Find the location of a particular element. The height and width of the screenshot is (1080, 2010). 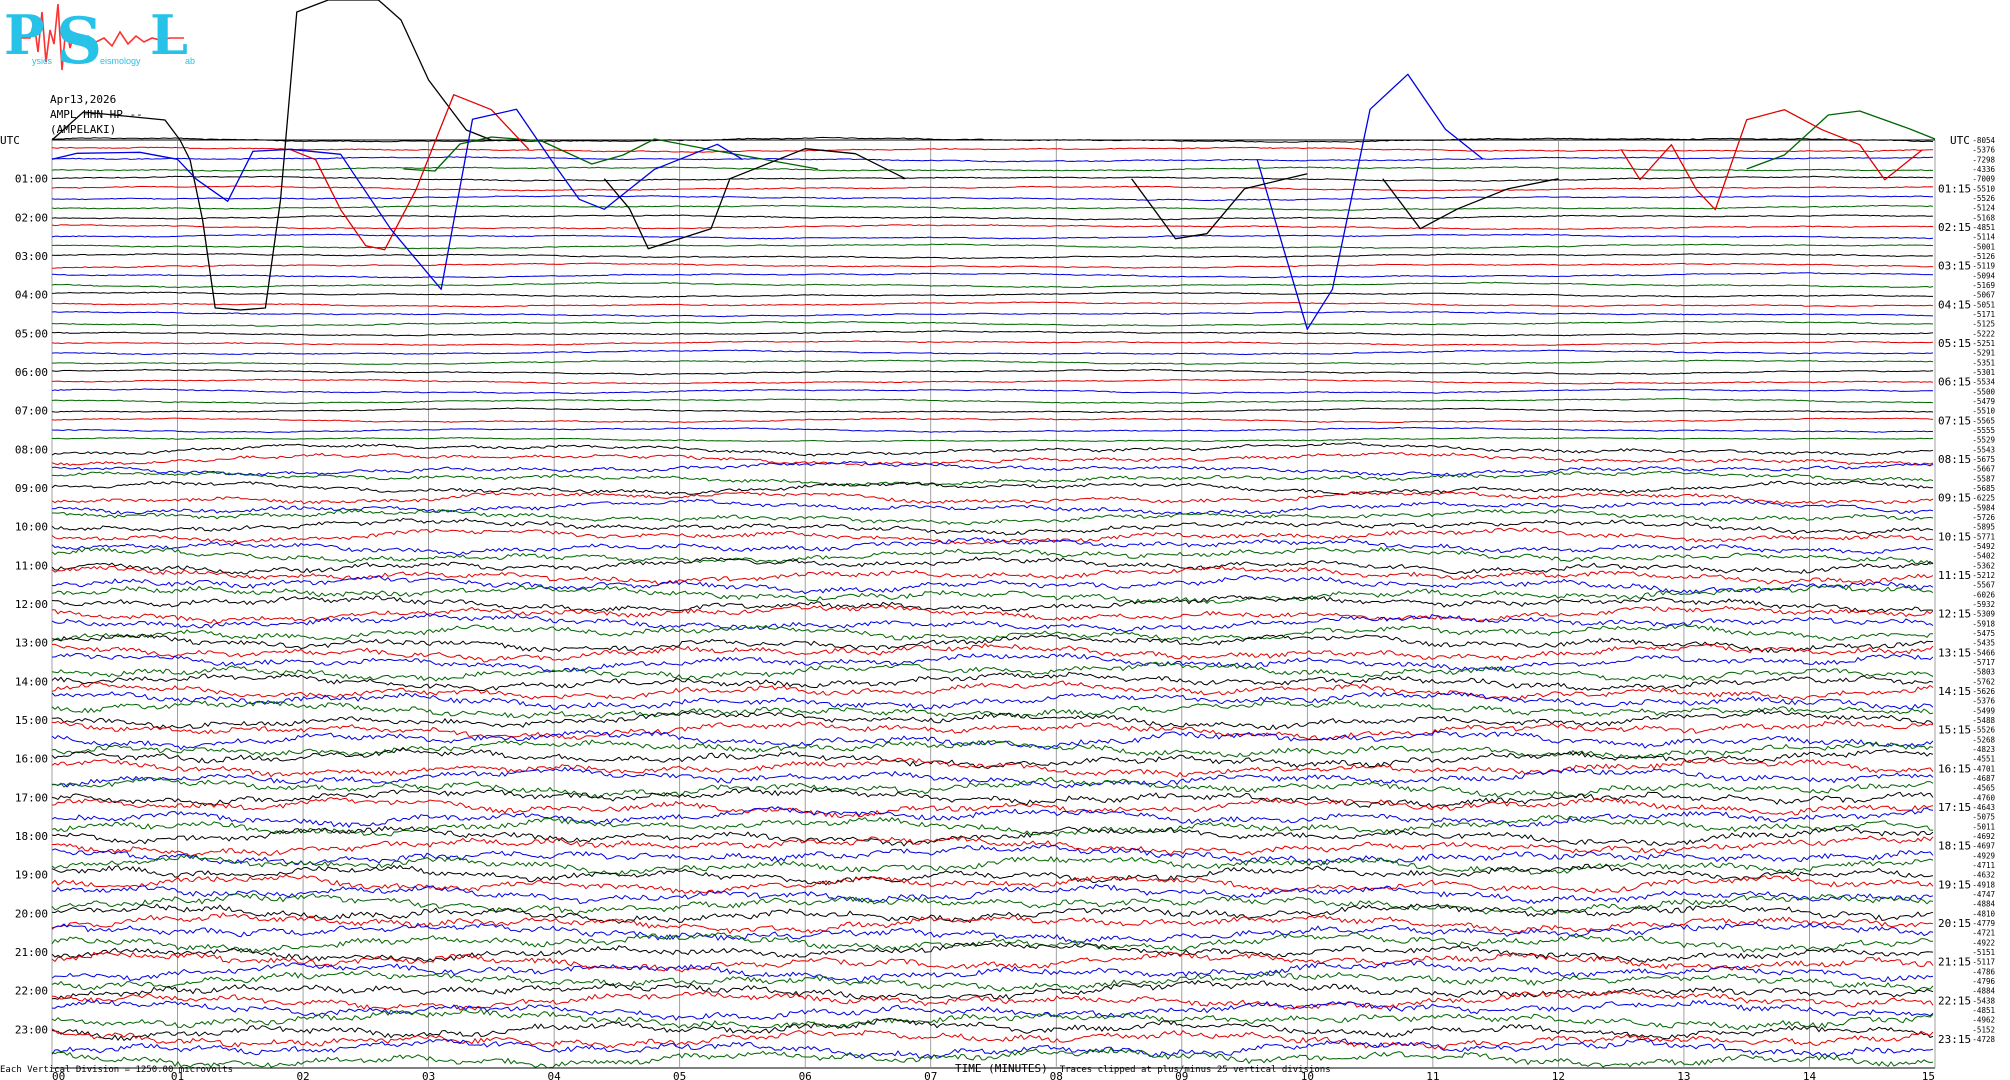

hour-label-right: 21:15 is located at coordinates (1954, 962).